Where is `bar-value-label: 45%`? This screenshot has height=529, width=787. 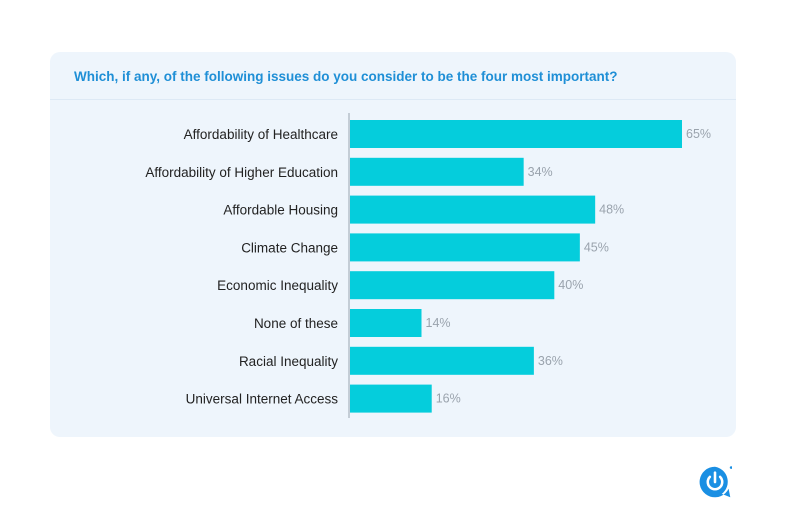 bar-value-label: 45% is located at coordinates (596, 247).